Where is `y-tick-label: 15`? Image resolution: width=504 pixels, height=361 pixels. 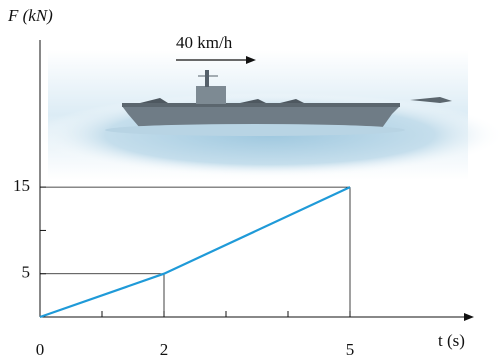
y-tick-label: 15 is located at coordinates (21, 185).